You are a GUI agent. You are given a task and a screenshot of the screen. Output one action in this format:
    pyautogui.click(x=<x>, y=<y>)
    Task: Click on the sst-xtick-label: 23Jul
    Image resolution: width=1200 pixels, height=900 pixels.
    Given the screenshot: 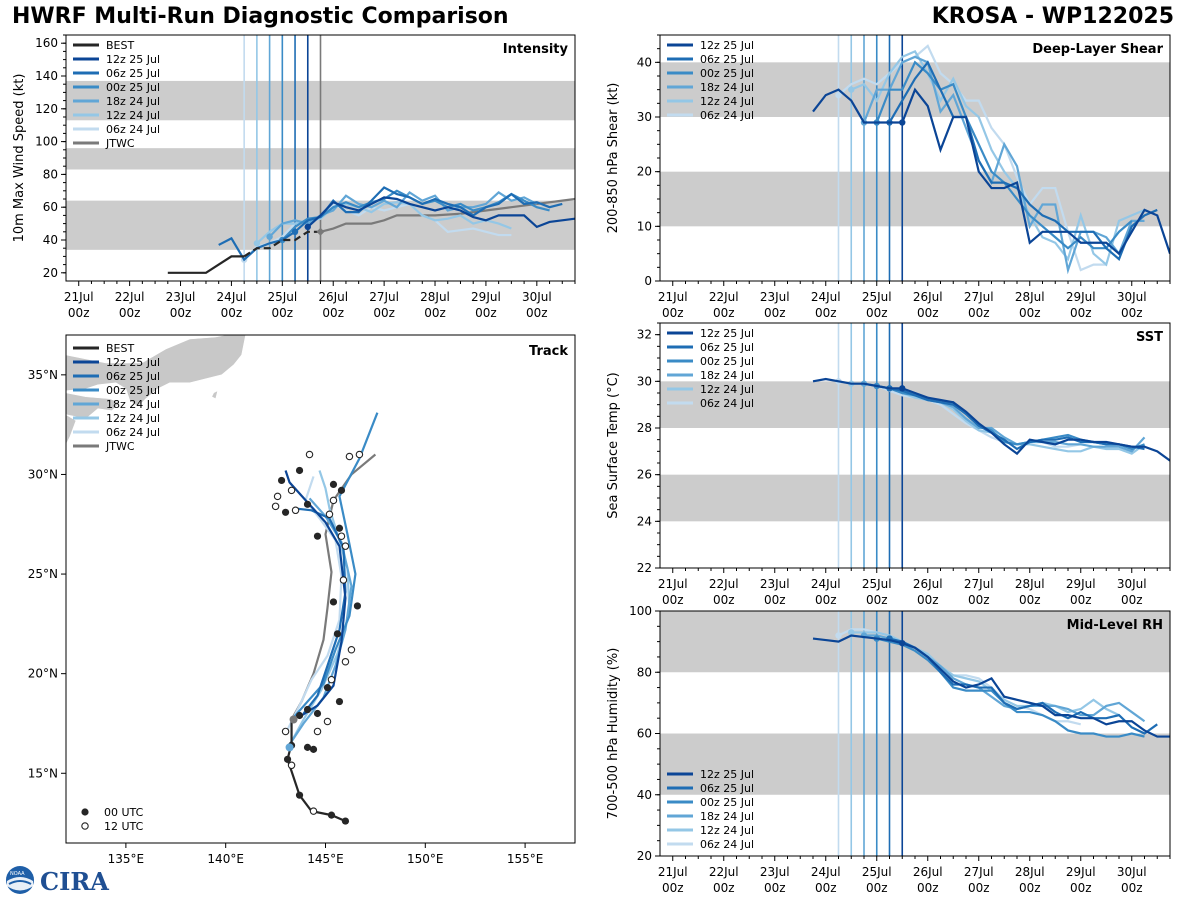 What is the action you would take?
    pyautogui.click(x=775, y=584)
    